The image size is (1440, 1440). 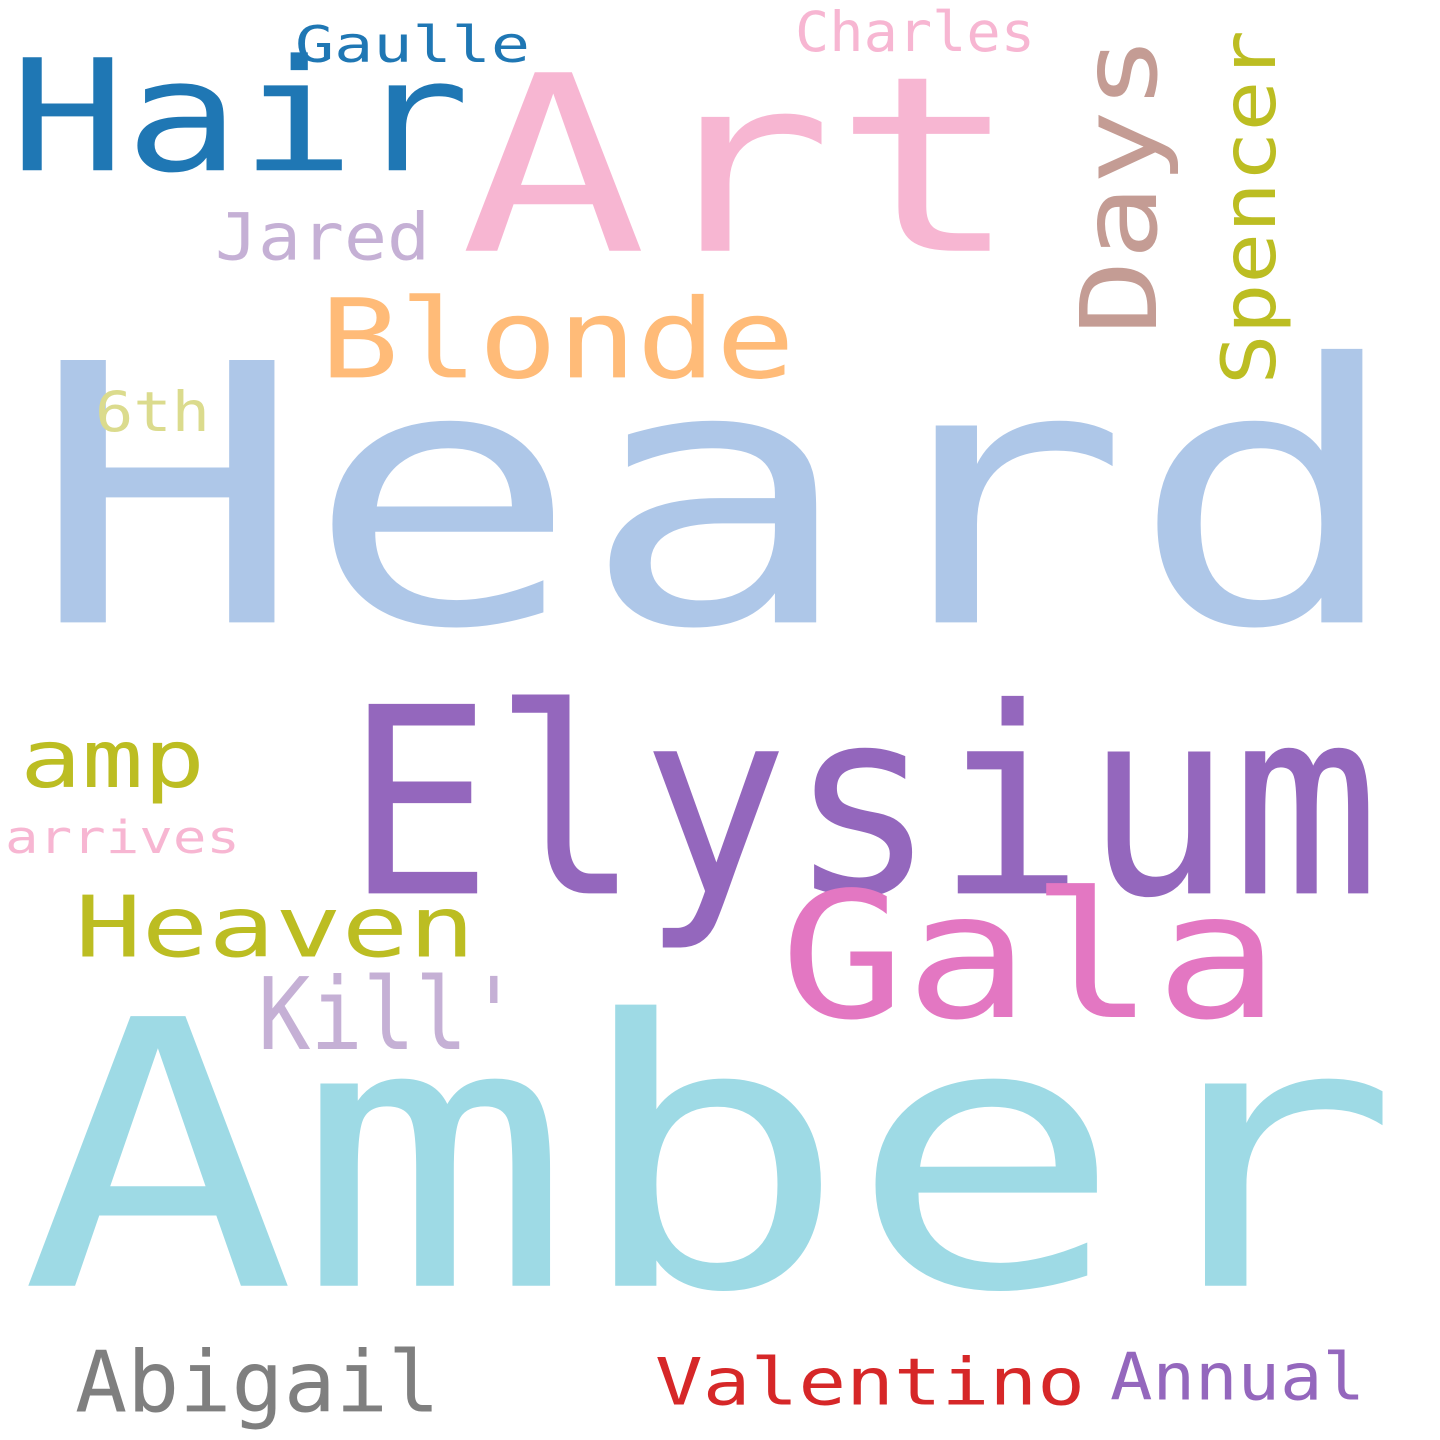 I want to click on word-kill: Kill', so click(x=389, y=1014).